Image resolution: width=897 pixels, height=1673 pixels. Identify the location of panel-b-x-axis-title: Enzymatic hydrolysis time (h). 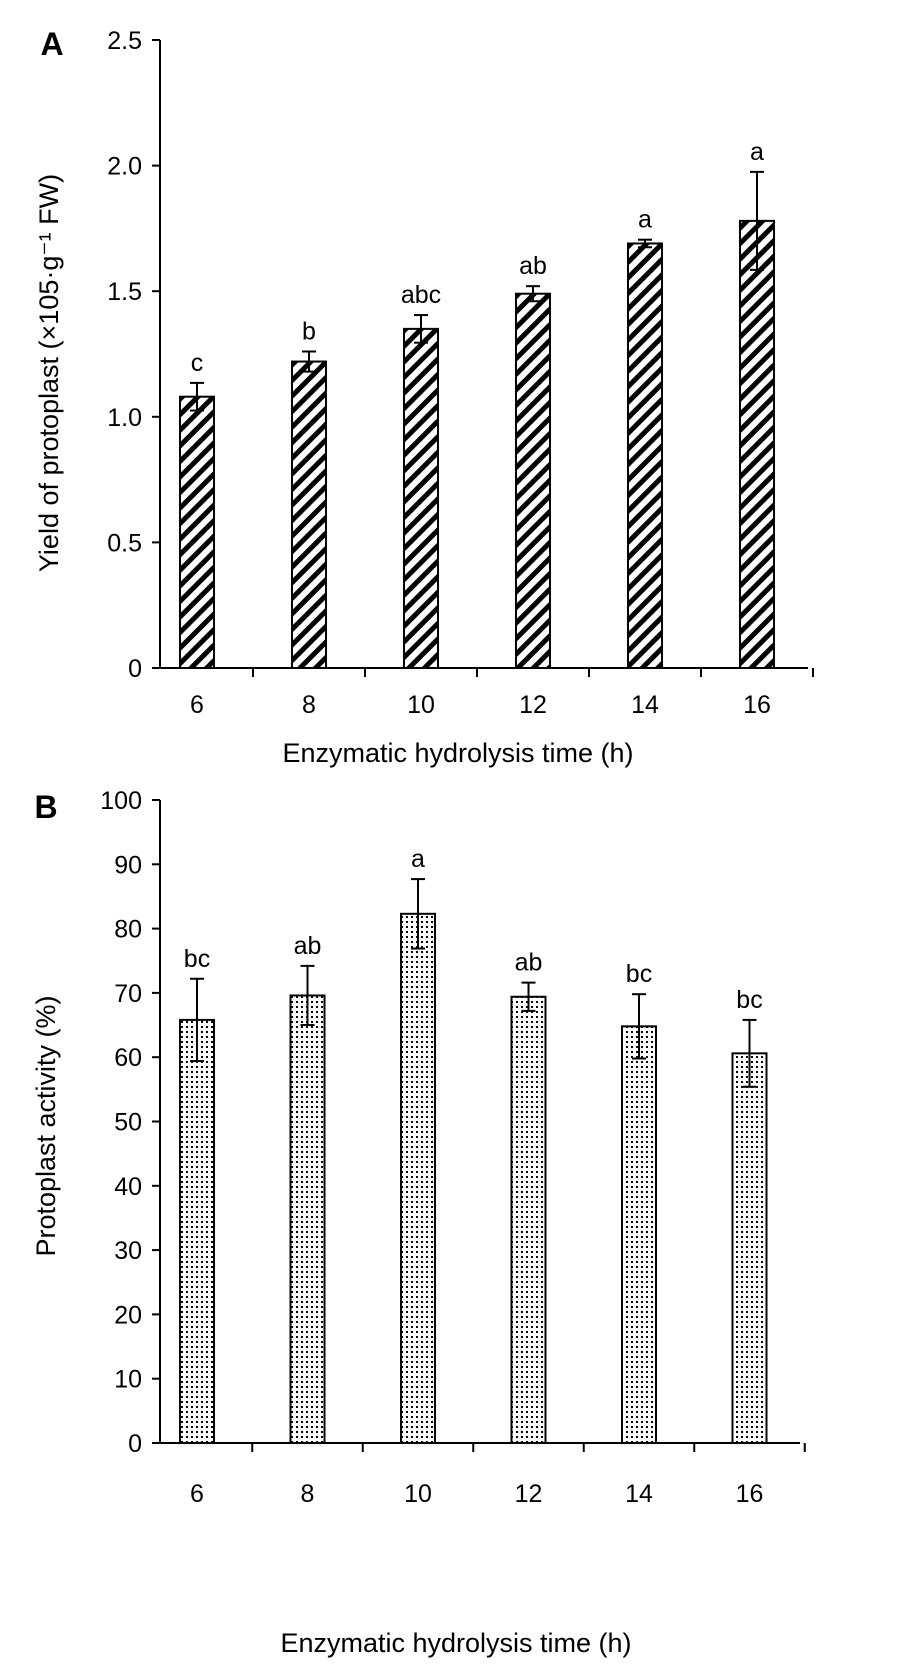
(455, 1643).